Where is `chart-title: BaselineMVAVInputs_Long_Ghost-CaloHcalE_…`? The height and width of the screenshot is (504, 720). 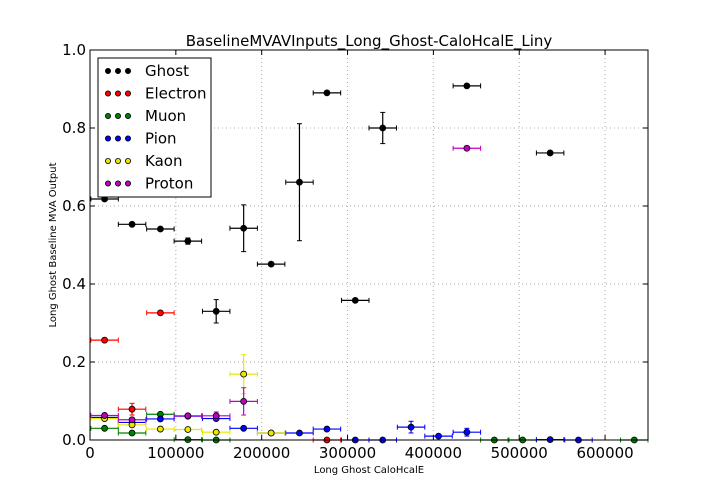
chart-title: BaselineMVAVInputs_Long_Ghost-CaloHcalE_… is located at coordinates (369, 41).